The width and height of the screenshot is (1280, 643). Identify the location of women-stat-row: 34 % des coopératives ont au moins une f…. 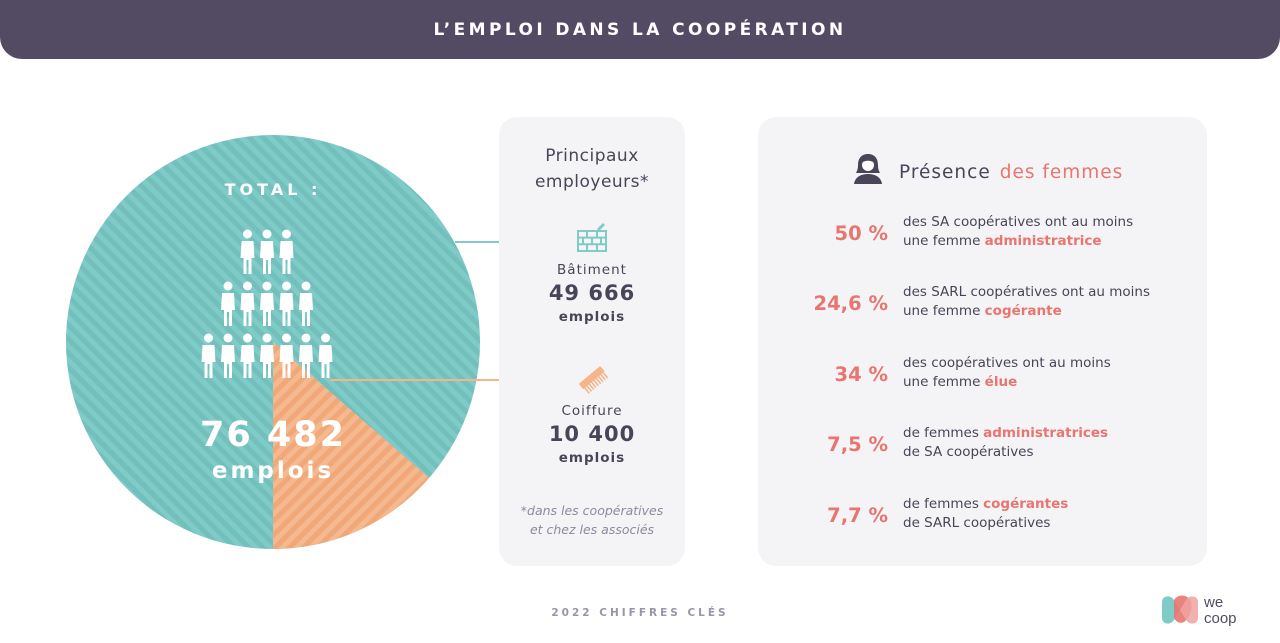
(982, 374).